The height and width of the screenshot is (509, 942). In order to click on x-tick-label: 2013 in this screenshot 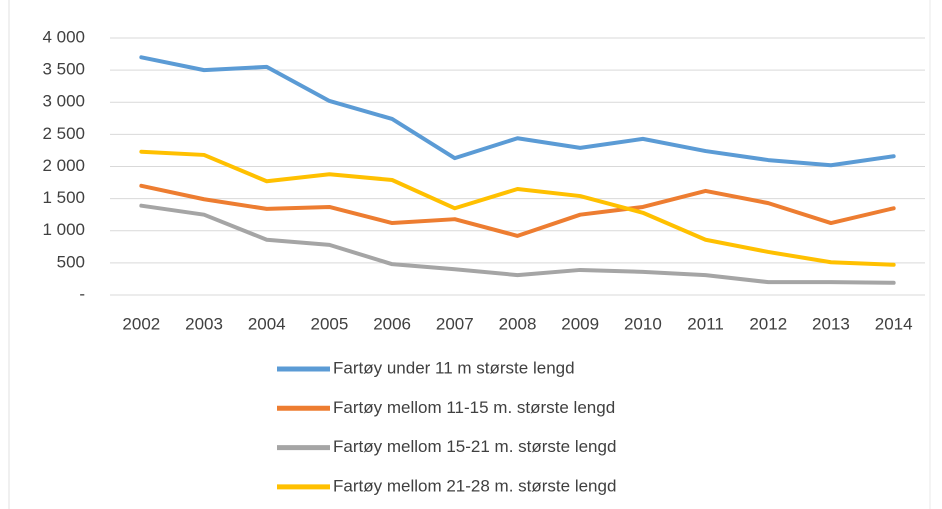, I will do `click(831, 323)`.